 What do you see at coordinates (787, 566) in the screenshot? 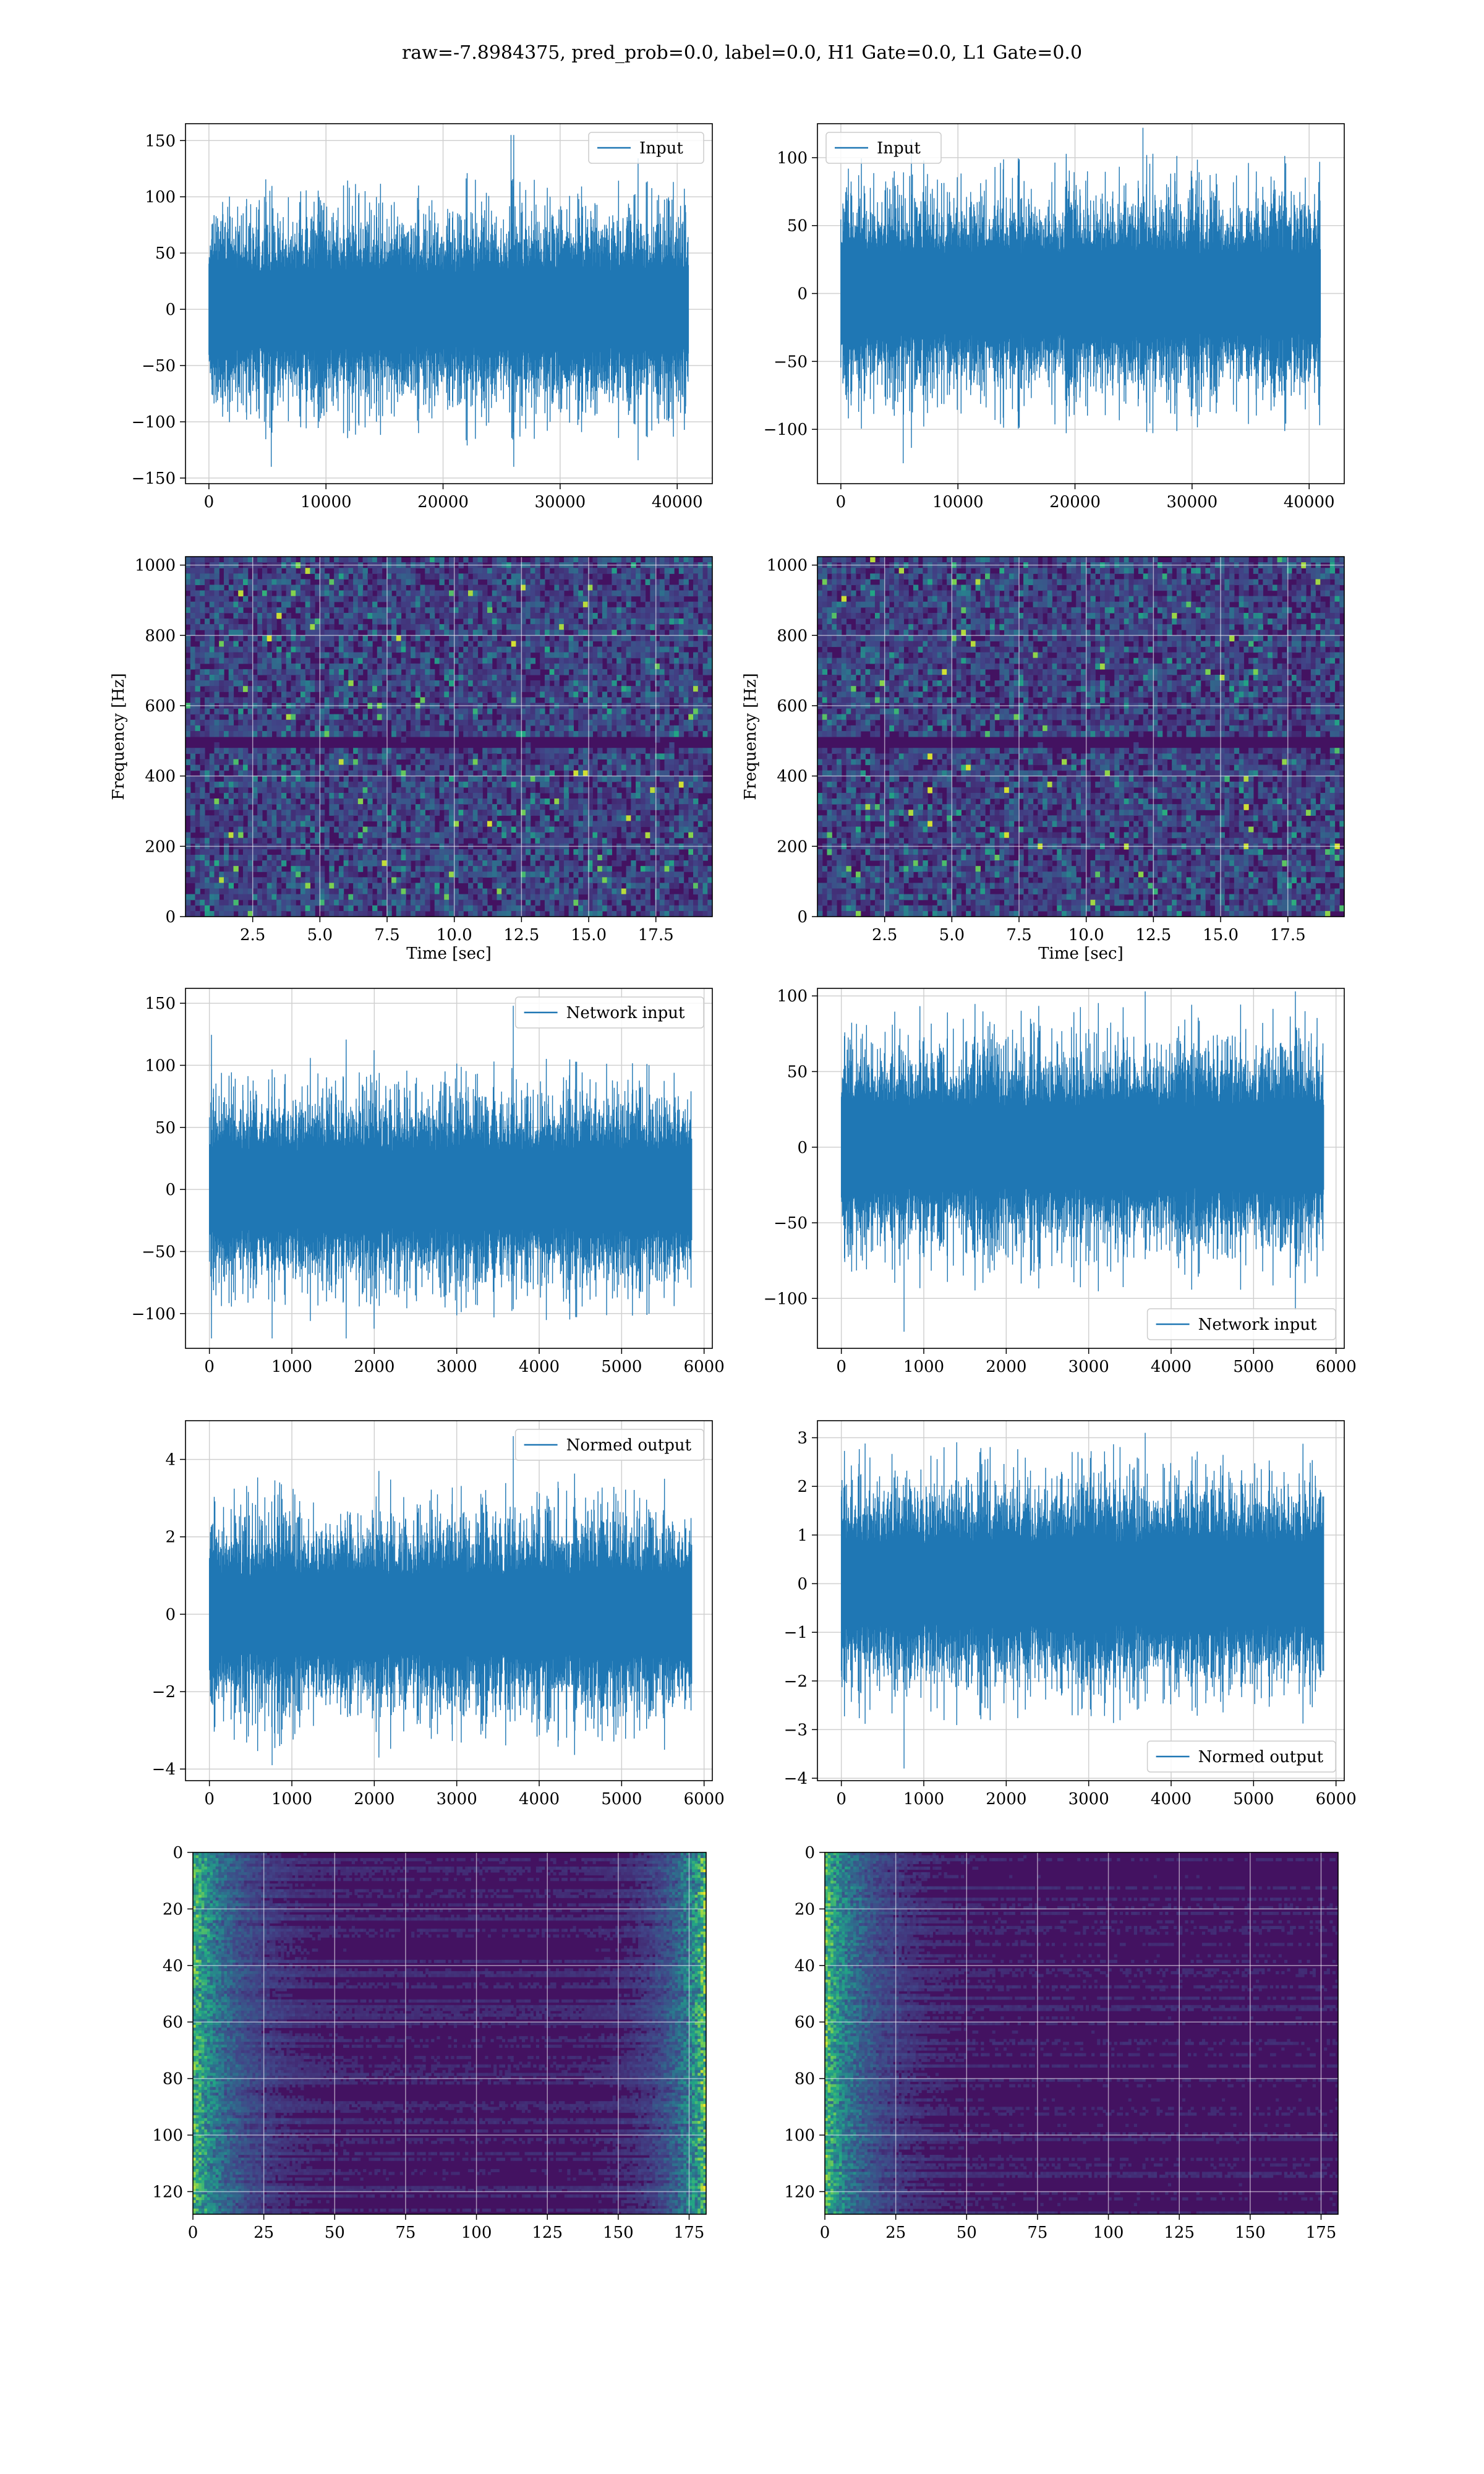
I see `spectrogram-l1-ytick-label: 1000` at bounding box center [787, 566].